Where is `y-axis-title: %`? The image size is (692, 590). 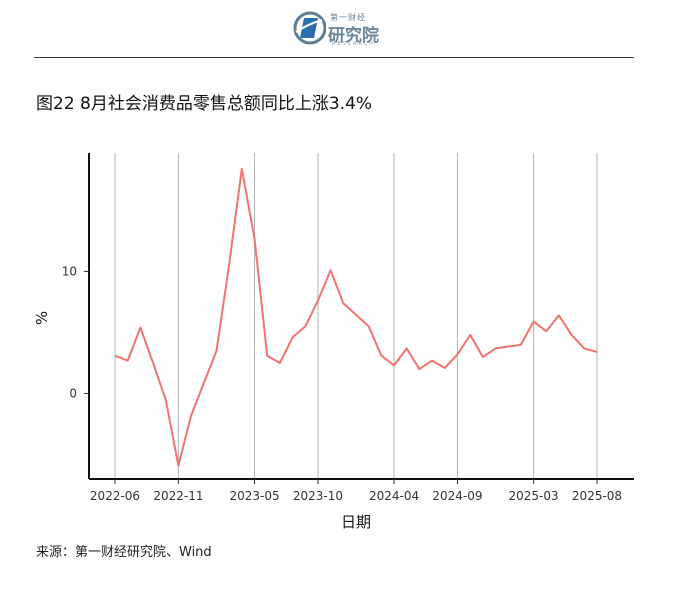
y-axis-title: % is located at coordinates (42, 318).